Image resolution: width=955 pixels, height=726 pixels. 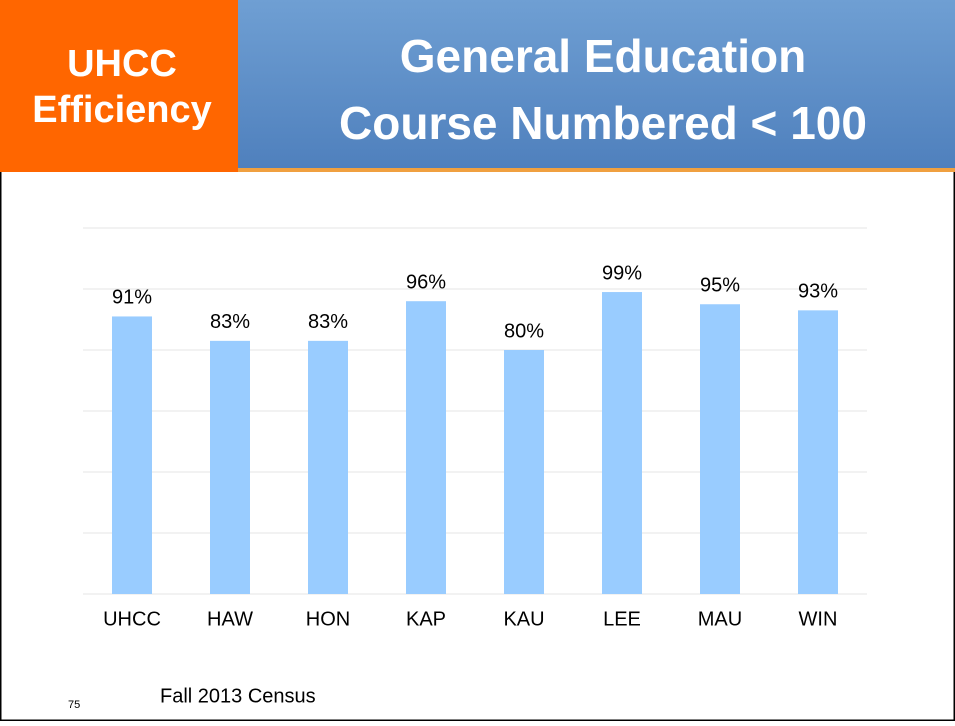 I want to click on x-tick-label: HAW, so click(x=230, y=619).